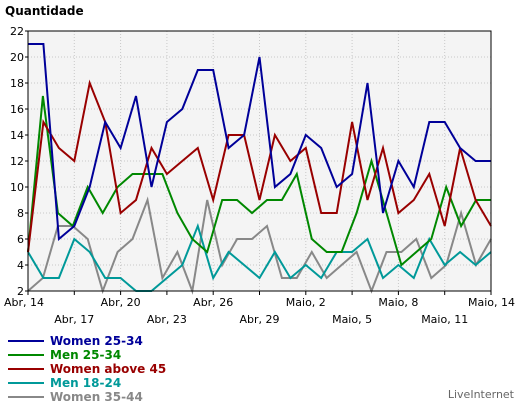  What do you see at coordinates (74, 319) in the screenshot?
I see `x-tick-label: Abr, 17` at bounding box center [74, 319].